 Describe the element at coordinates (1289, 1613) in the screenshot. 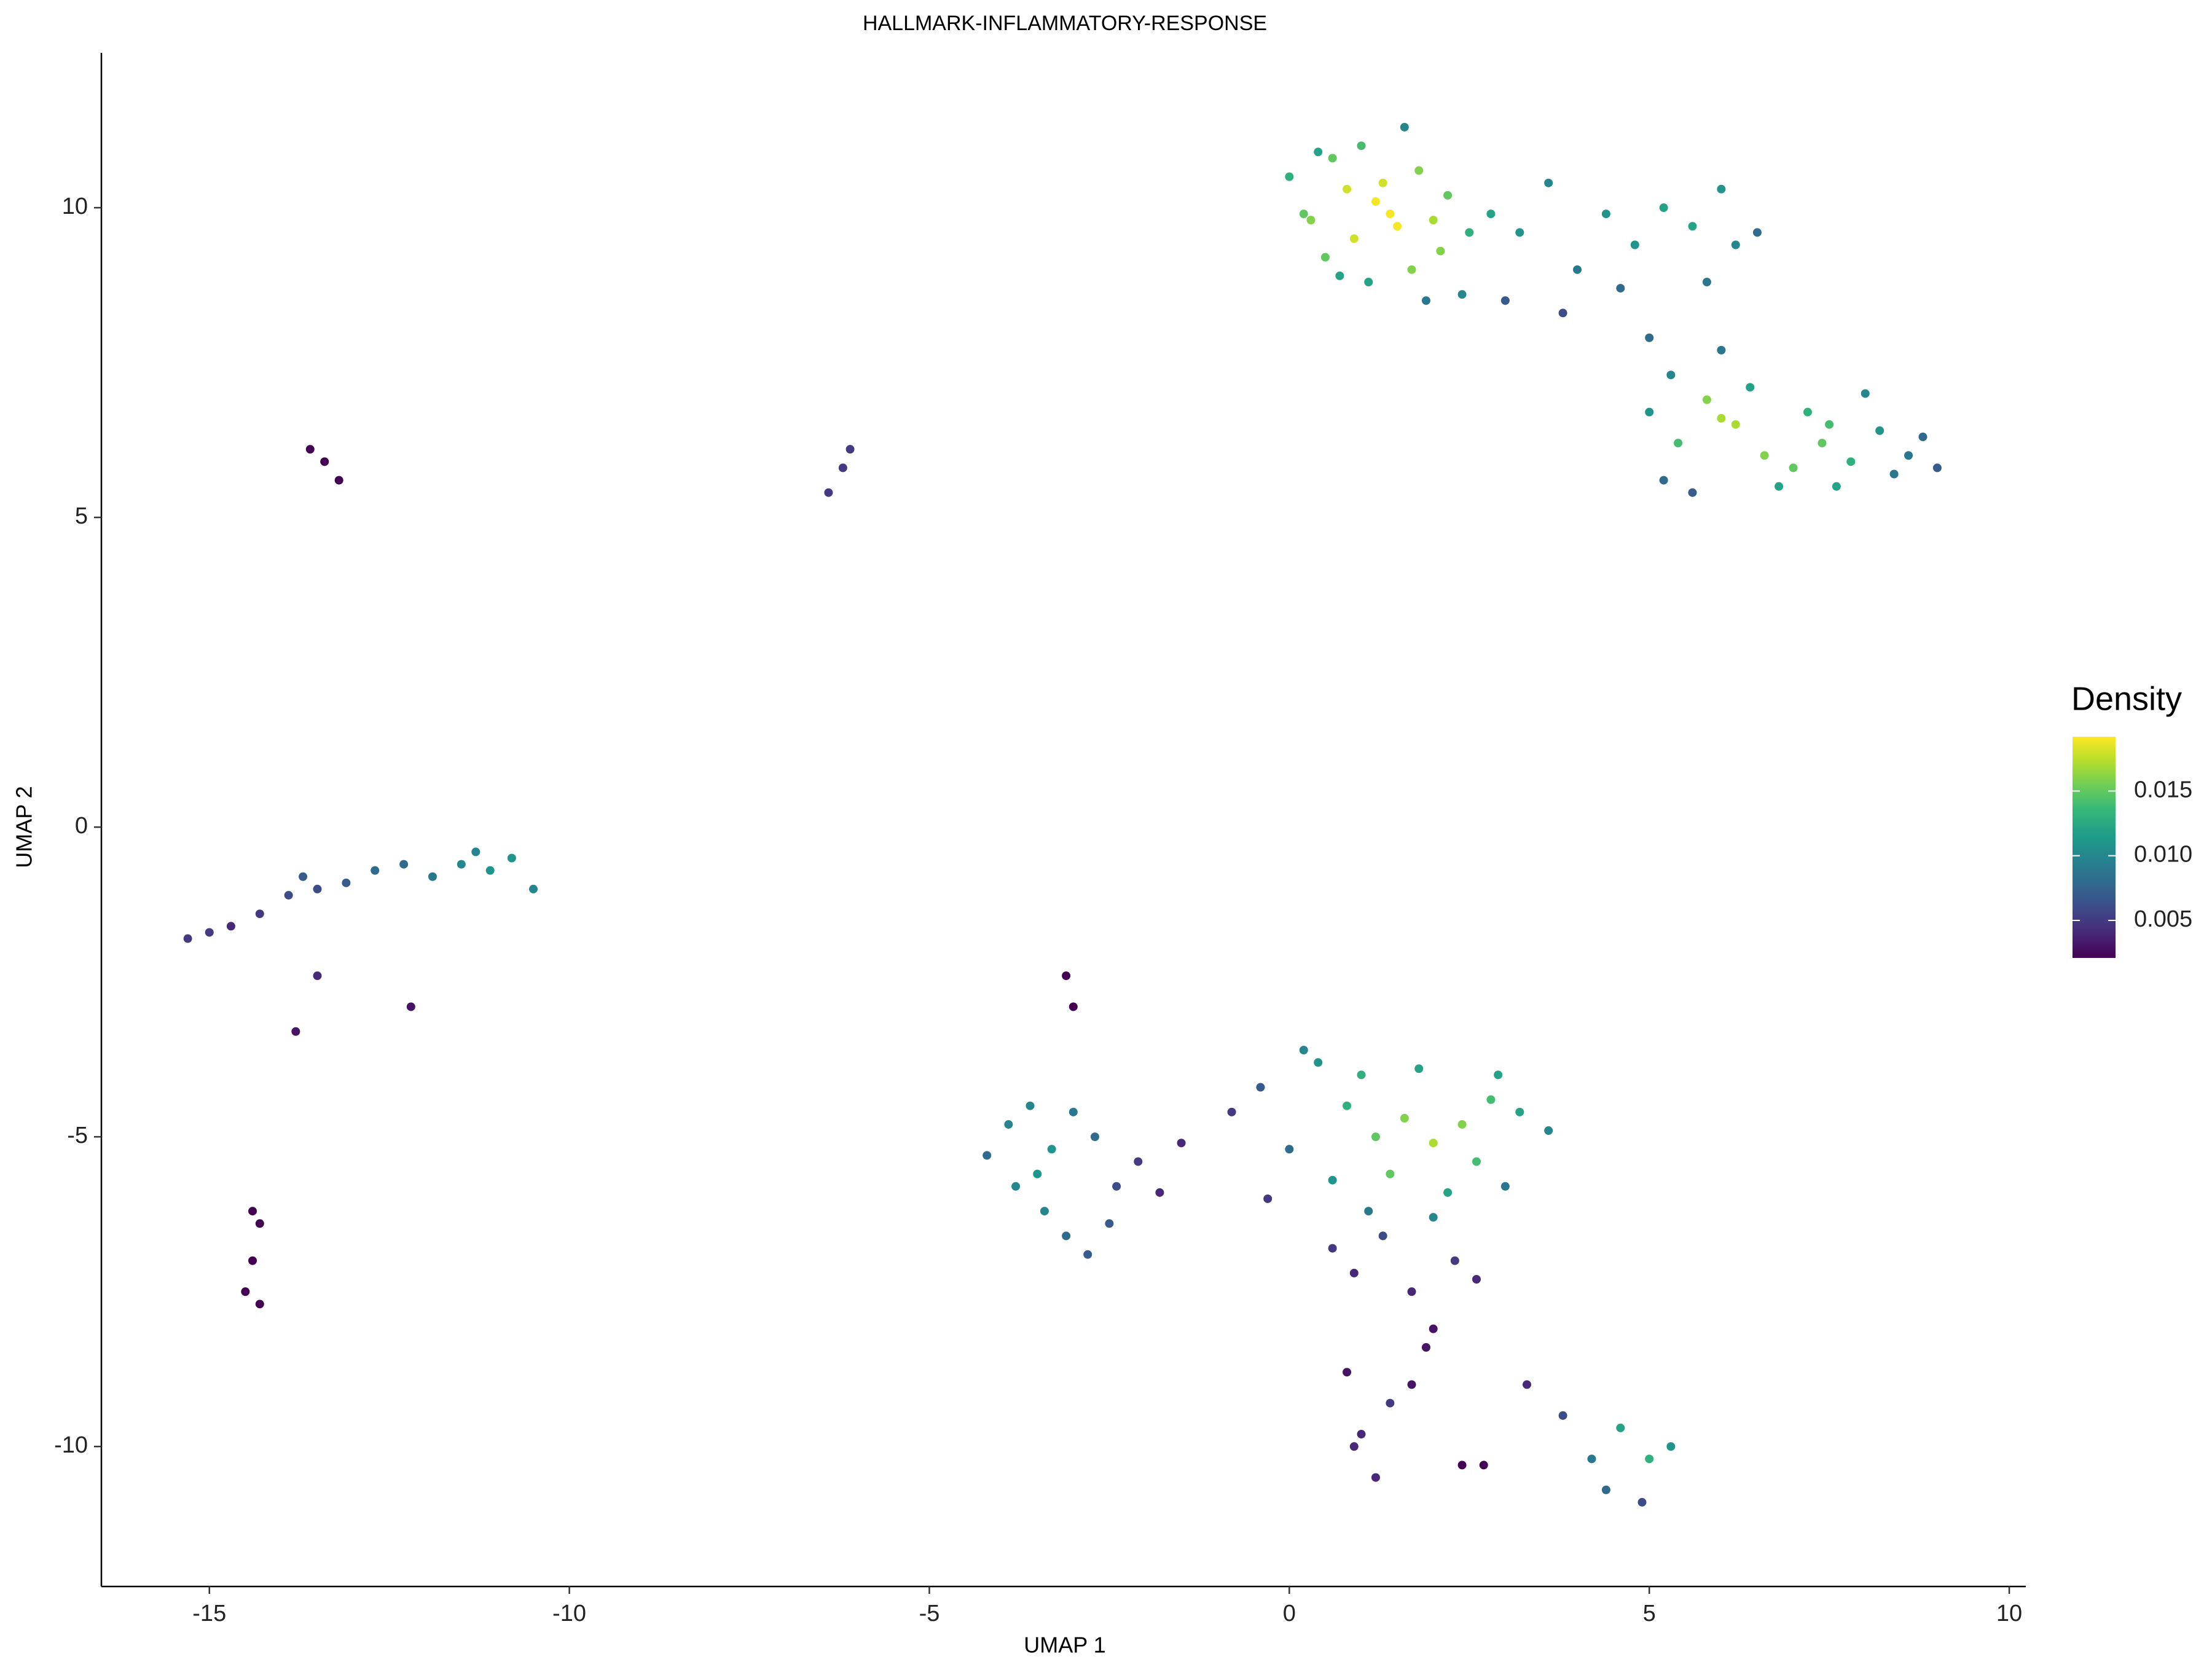

I see `x-tick-label: 0` at that location.